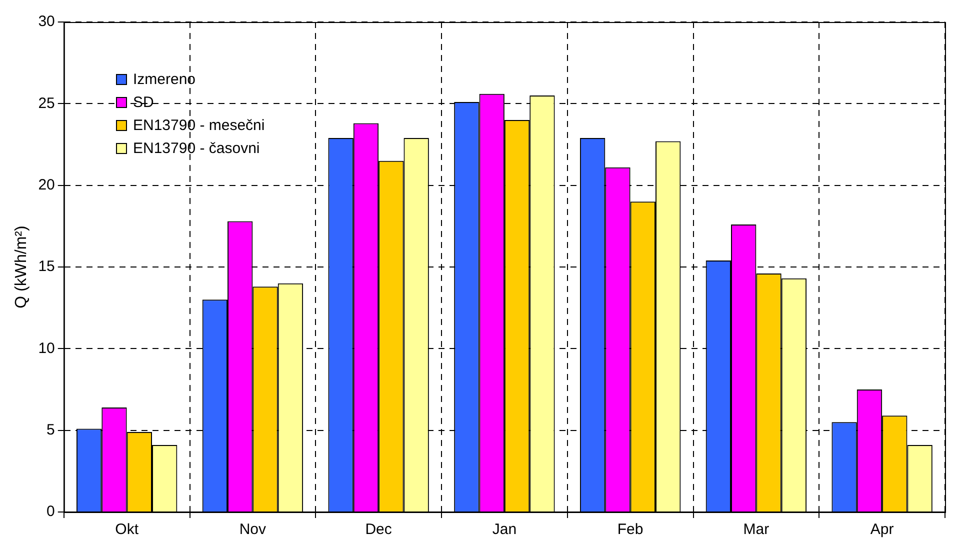 The image size is (959, 550). What do you see at coordinates (46, 21) in the screenshot?
I see `y-tick-label: 30` at bounding box center [46, 21].